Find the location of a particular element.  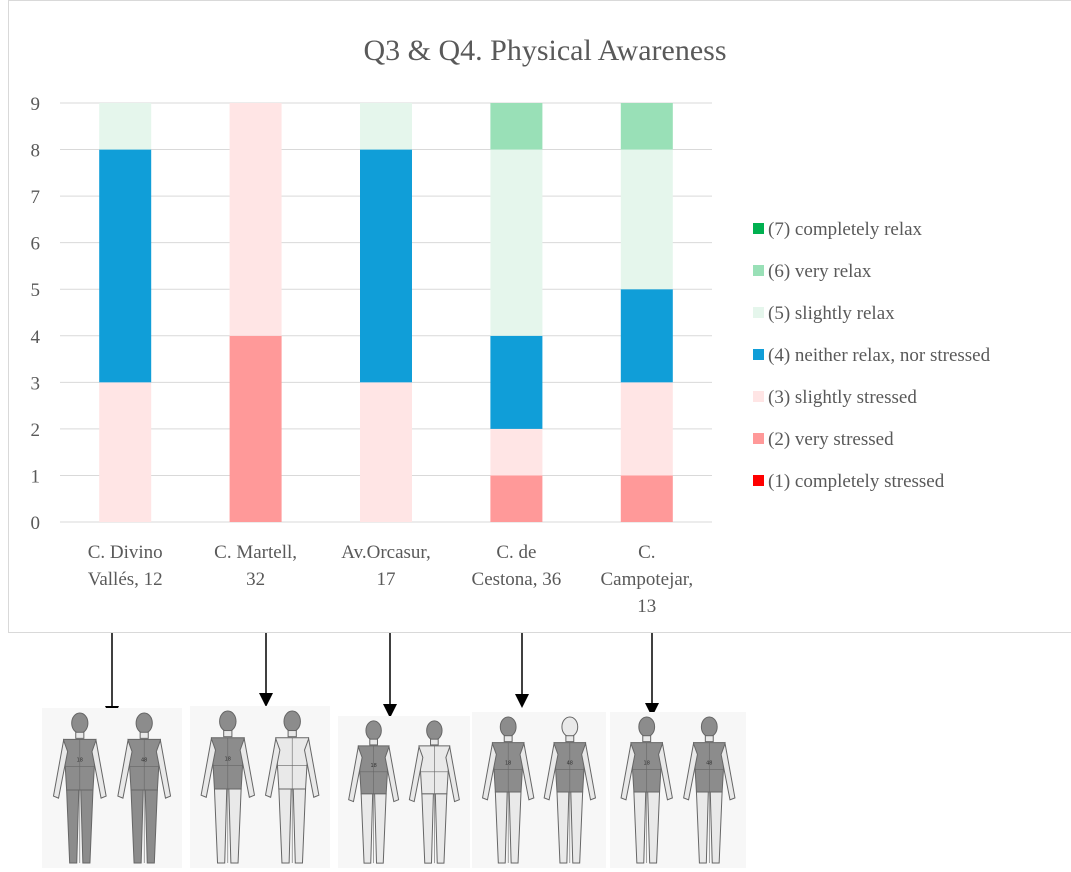

legend-label: (7) completely relax is located at coordinates (845, 229).